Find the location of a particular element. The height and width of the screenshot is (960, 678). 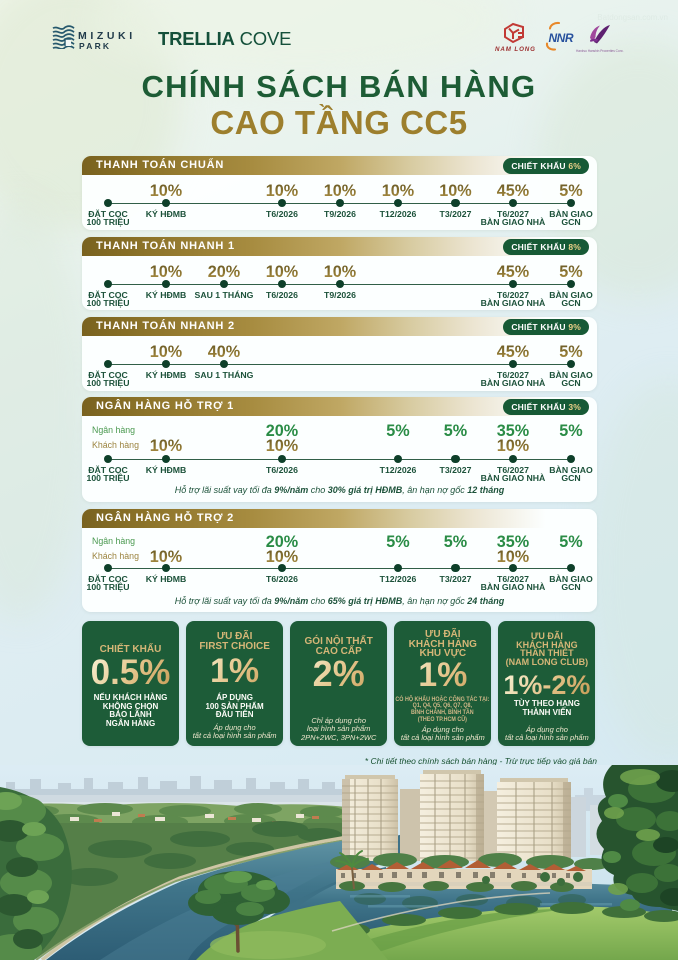

svg-text: NNR is located at coordinates (561, 38).